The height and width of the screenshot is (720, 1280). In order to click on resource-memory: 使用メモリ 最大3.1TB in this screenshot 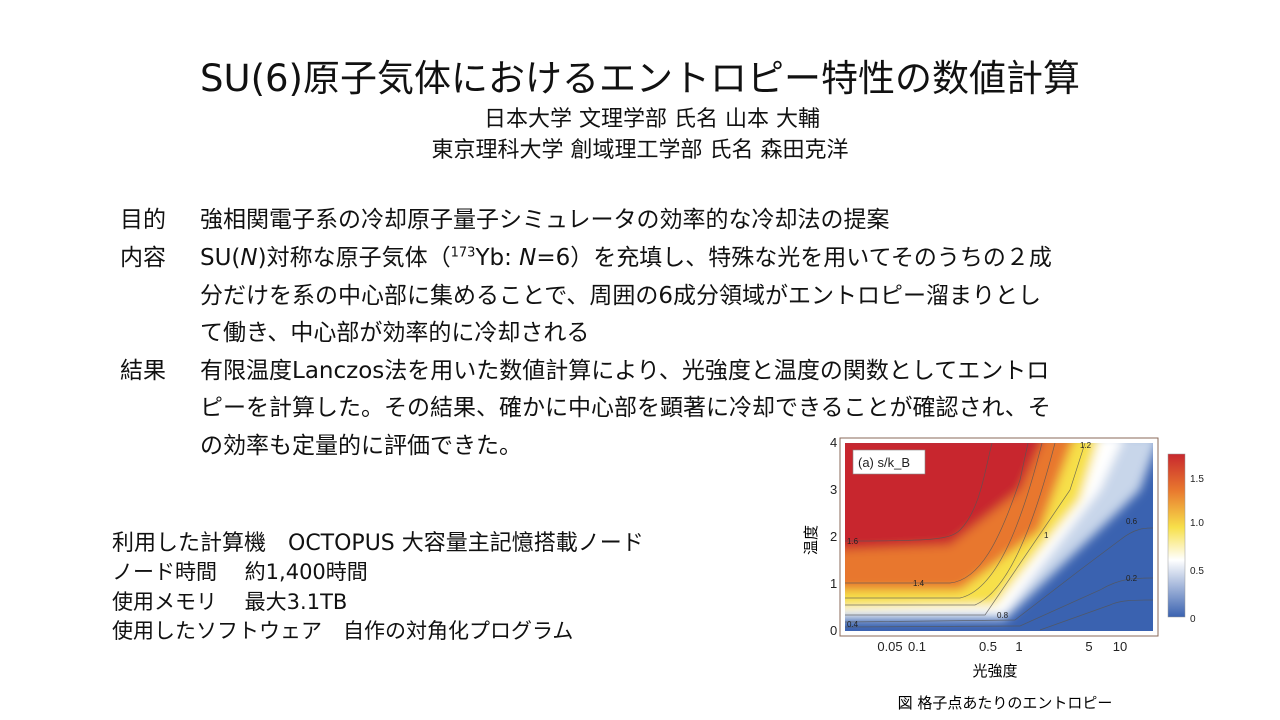, I will do `click(230, 602)`.